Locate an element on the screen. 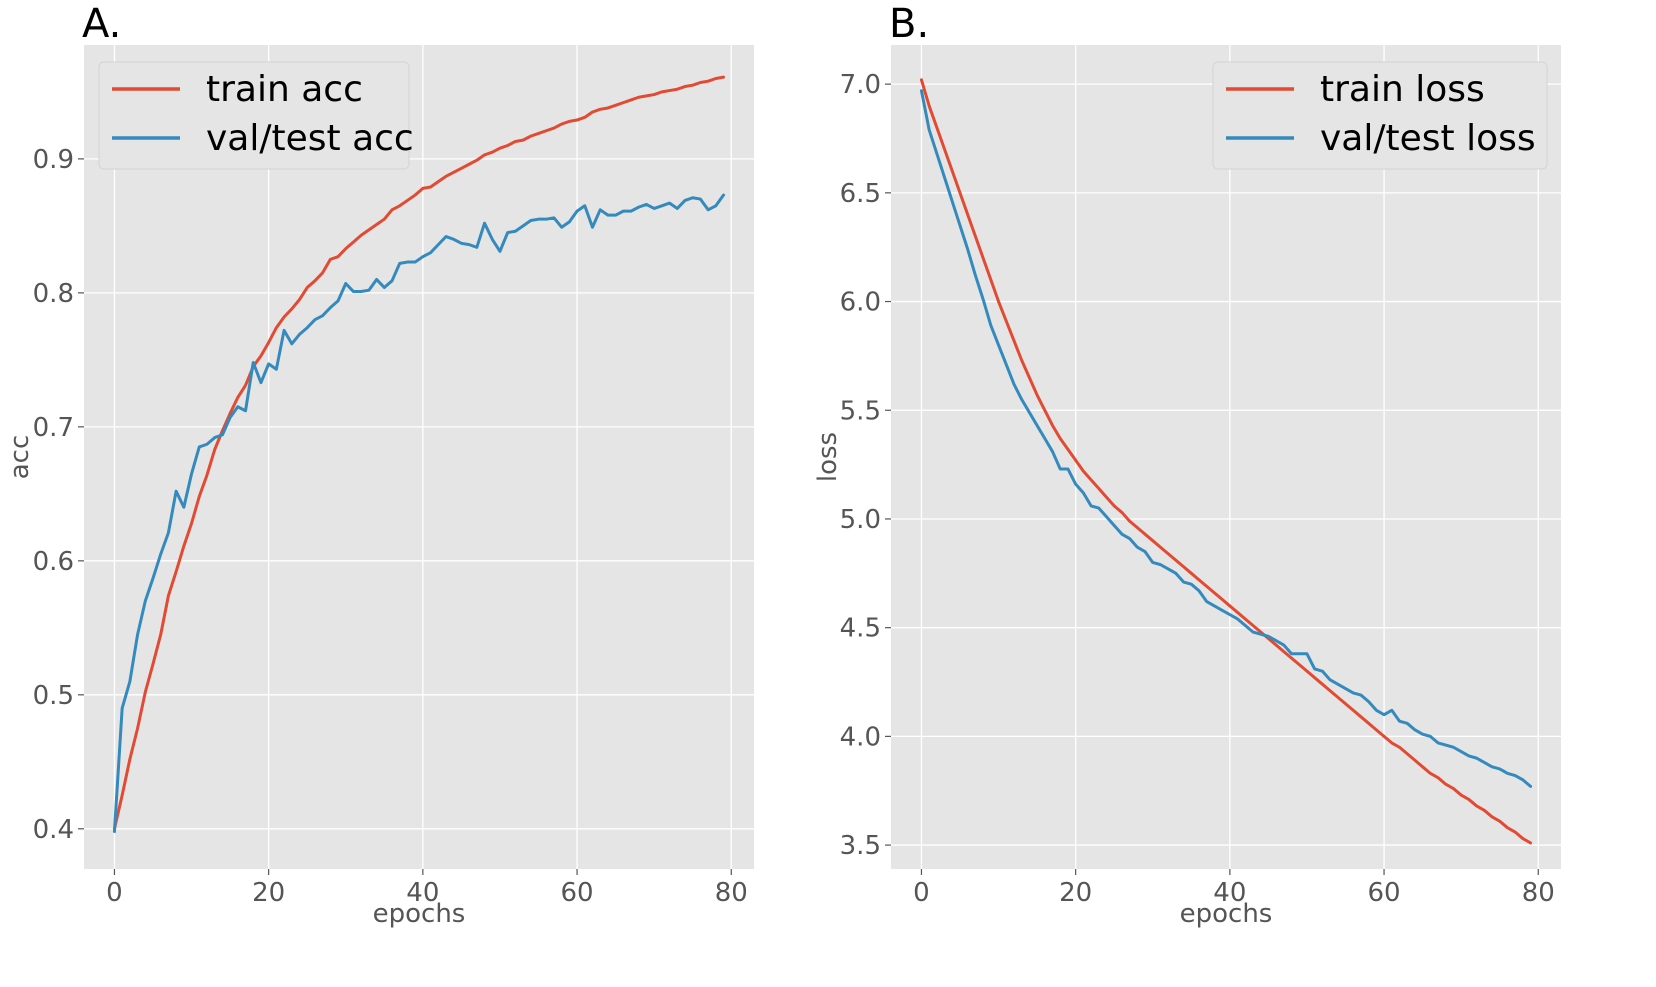 Image resolution: width=1656 pixels, height=987 pixels. panel-a-legend: train acc val/test acc is located at coordinates (256, 115).